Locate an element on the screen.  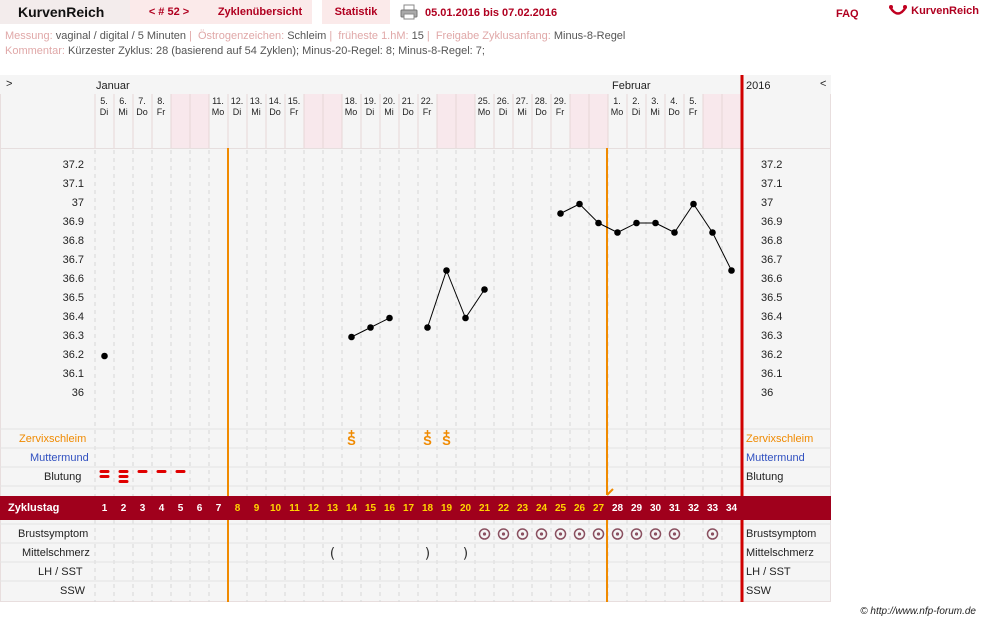
row-mittelschmerz-label: Mittelschmerz is located at coordinates (56, 553).